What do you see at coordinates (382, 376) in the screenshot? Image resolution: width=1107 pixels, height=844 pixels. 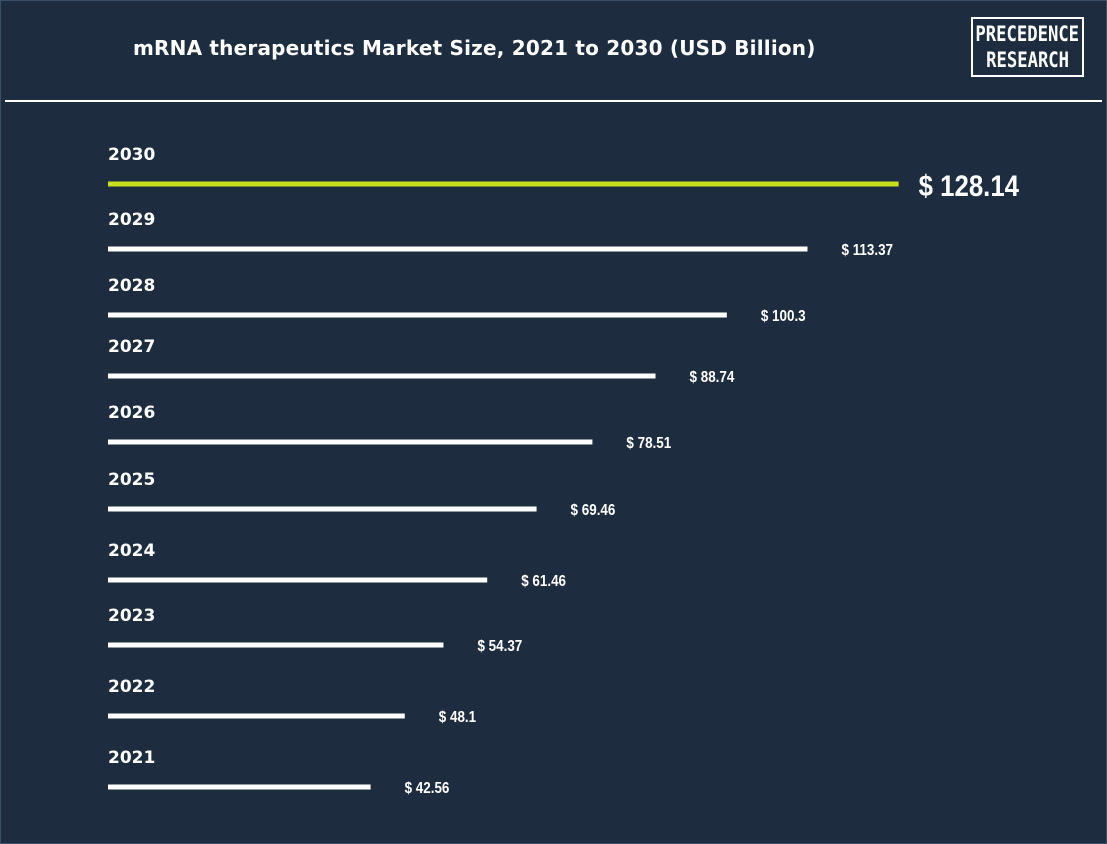 I see `bar-2027` at bounding box center [382, 376].